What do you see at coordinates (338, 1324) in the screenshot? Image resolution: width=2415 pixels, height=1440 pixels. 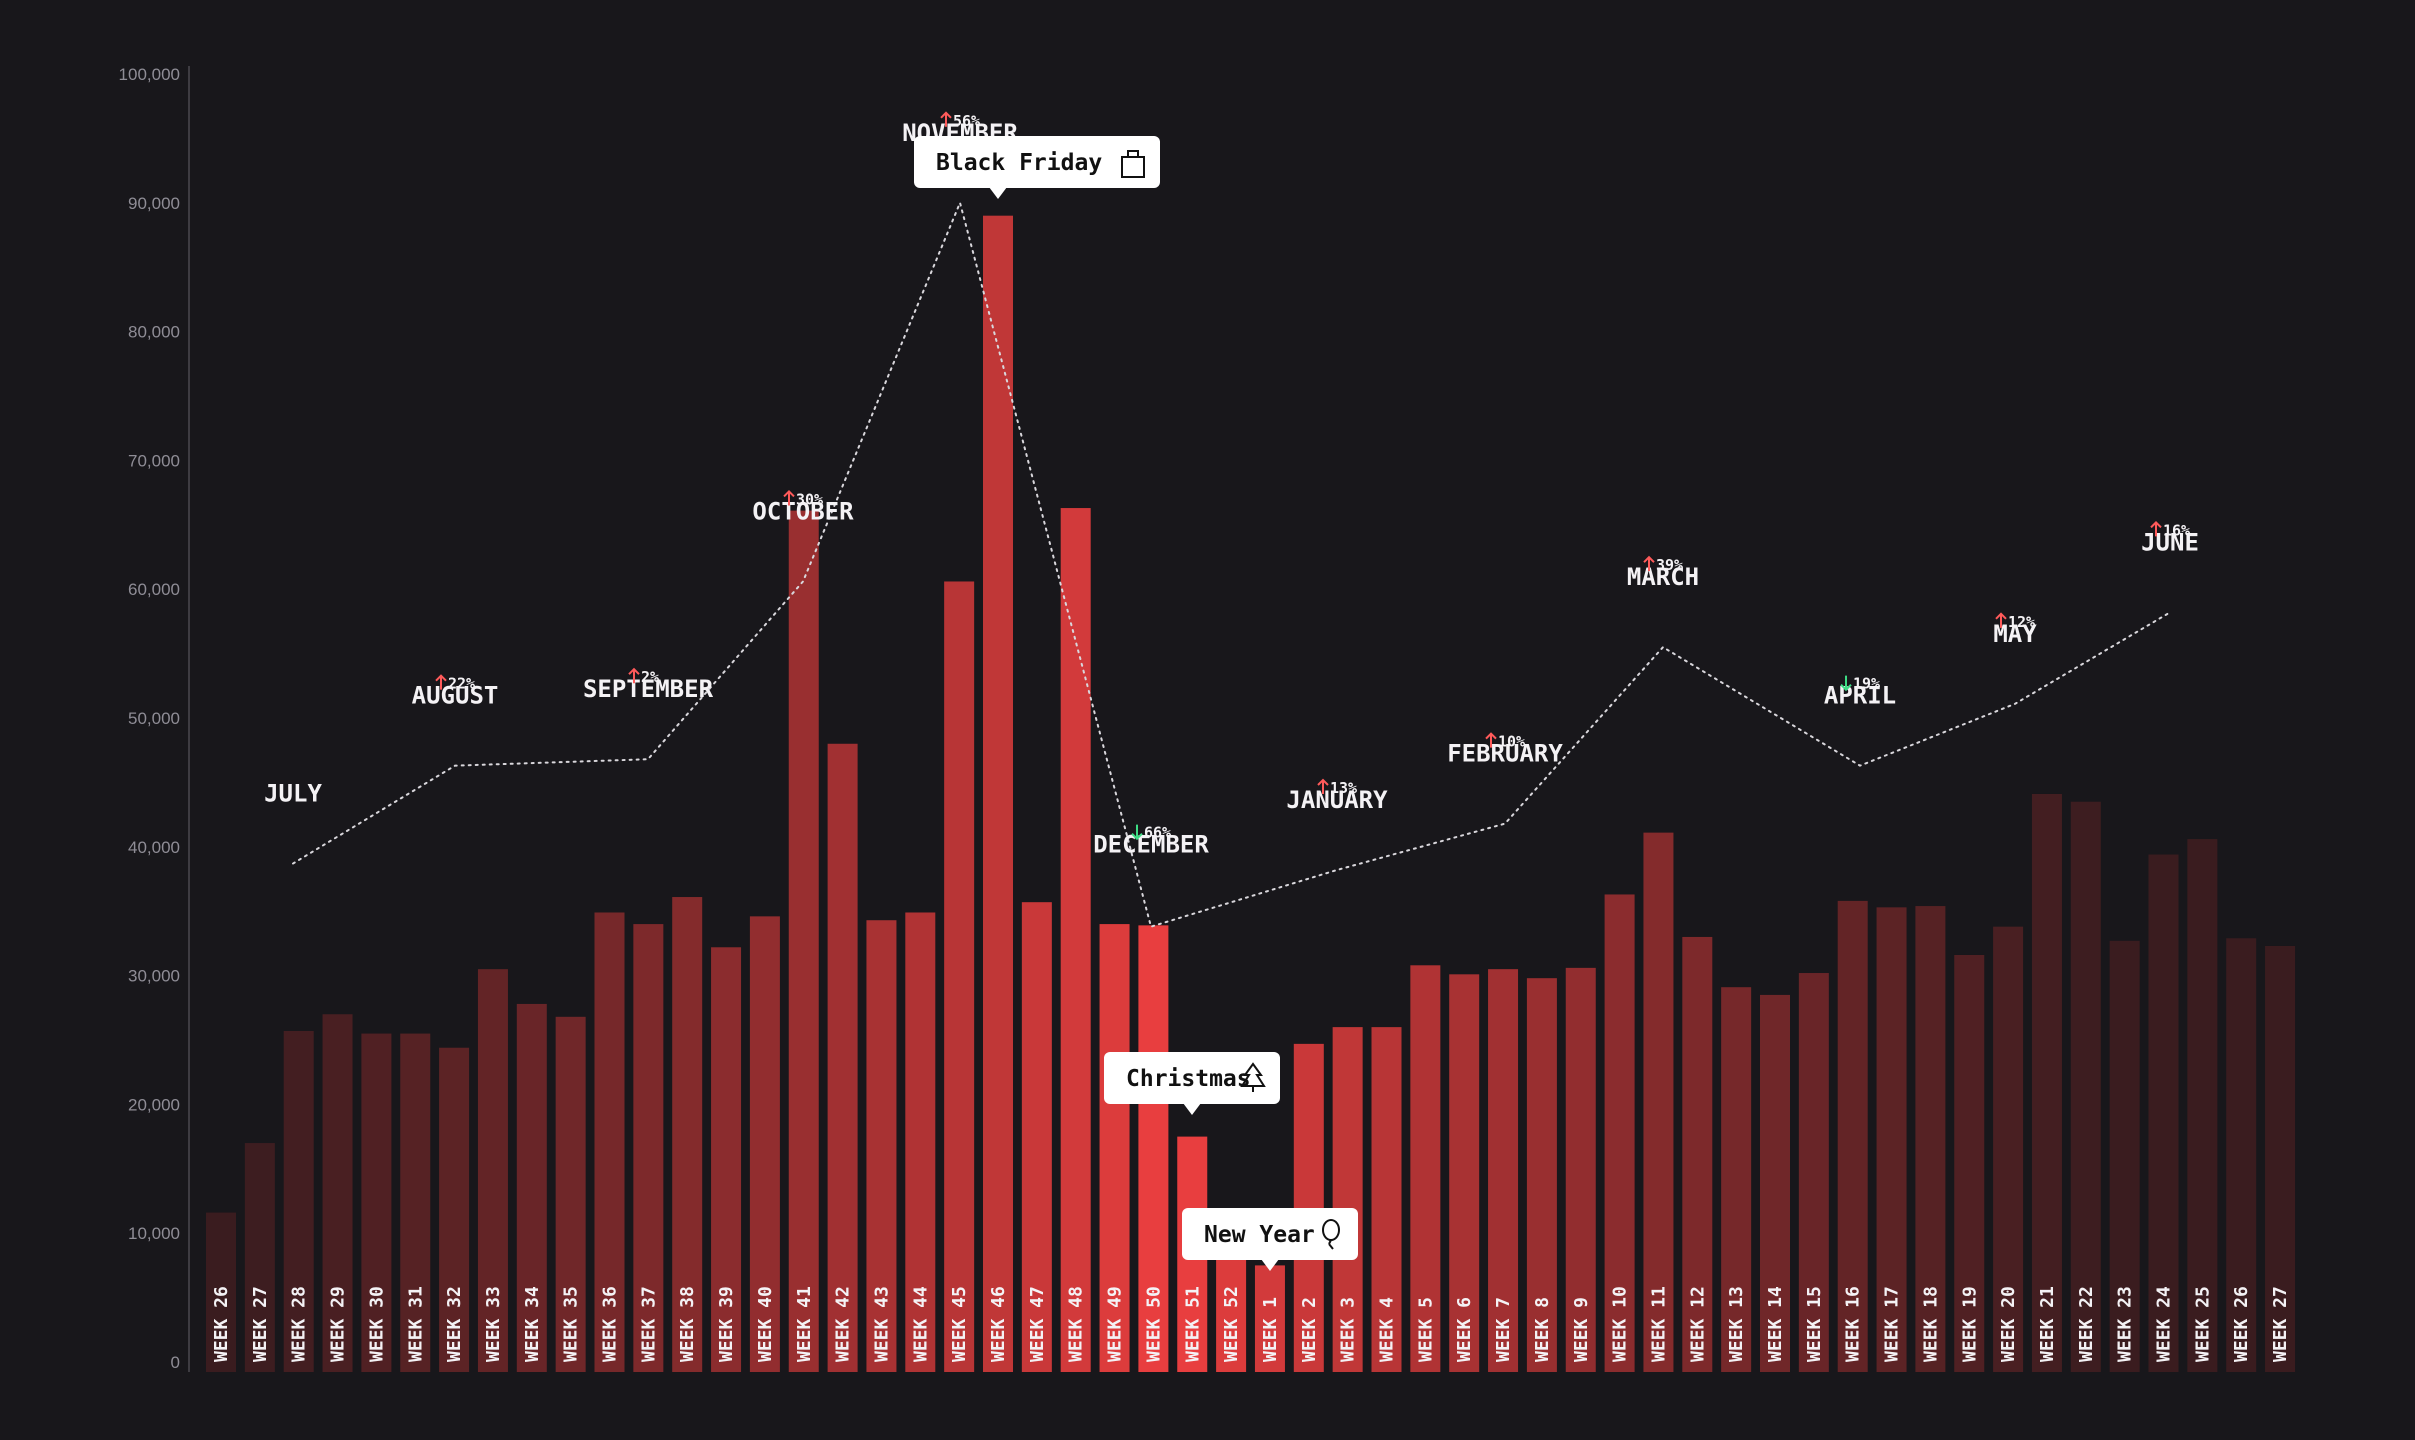 I see `week-label: WEEK 29` at bounding box center [338, 1324].